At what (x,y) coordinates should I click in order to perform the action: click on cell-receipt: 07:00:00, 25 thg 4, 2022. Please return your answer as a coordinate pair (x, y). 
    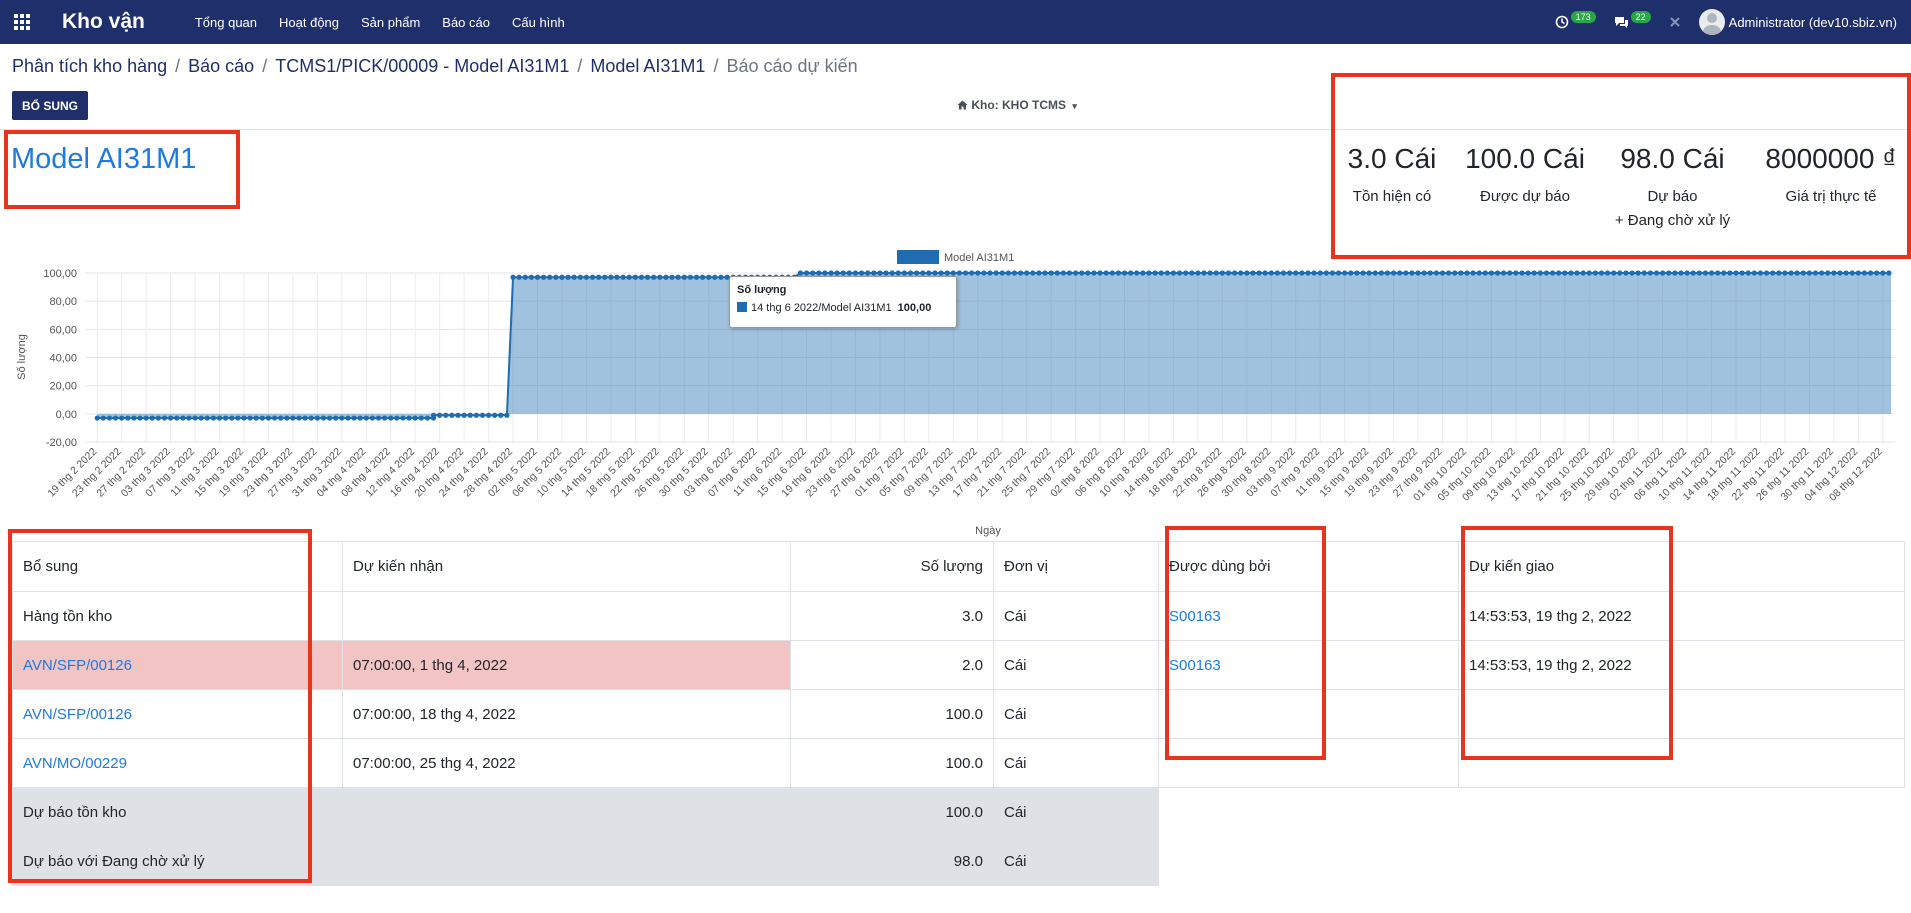
    Looking at the image, I should click on (566, 763).